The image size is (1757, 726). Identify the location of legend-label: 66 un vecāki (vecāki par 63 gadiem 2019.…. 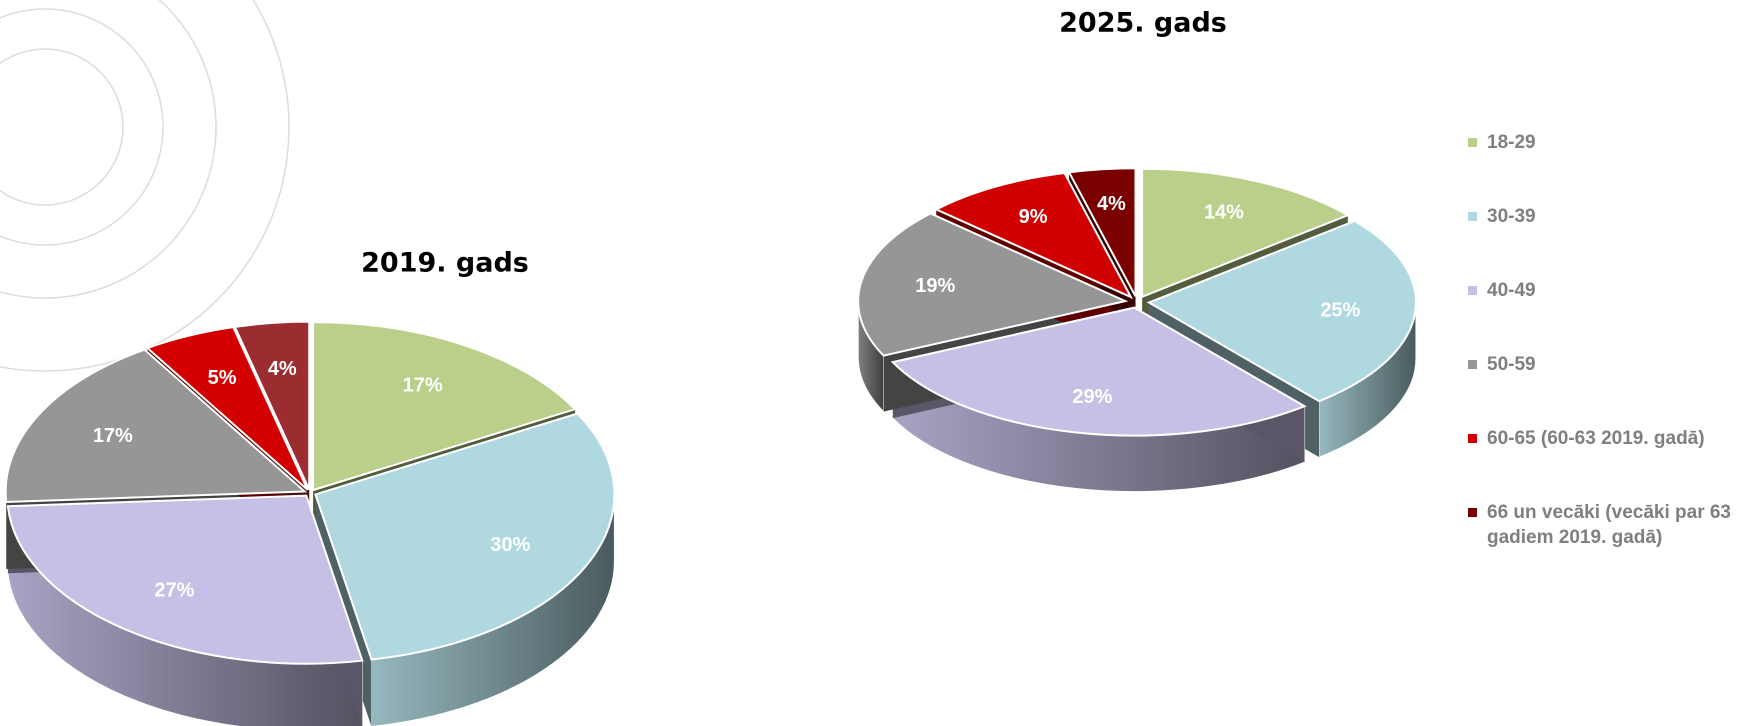
(1609, 525).